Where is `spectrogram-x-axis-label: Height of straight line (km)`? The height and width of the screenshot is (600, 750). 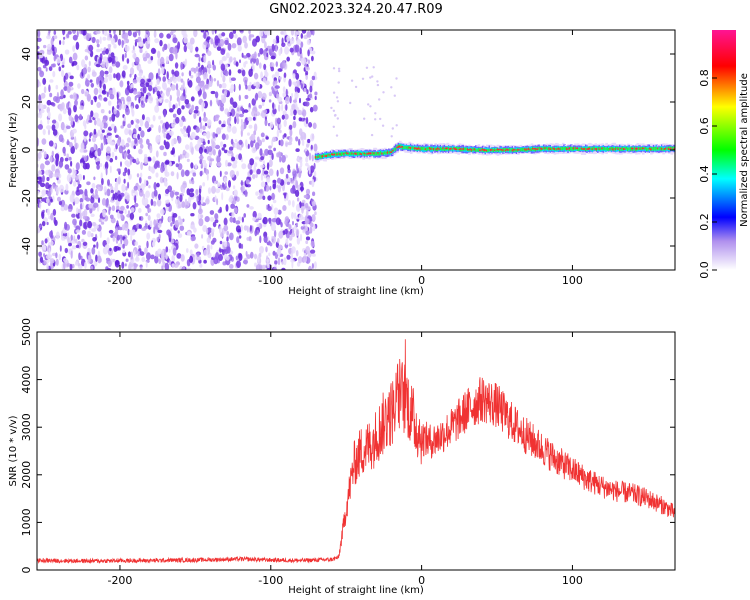
spectrogram-x-axis-label: Height of straight line (km) is located at coordinates (356, 291).